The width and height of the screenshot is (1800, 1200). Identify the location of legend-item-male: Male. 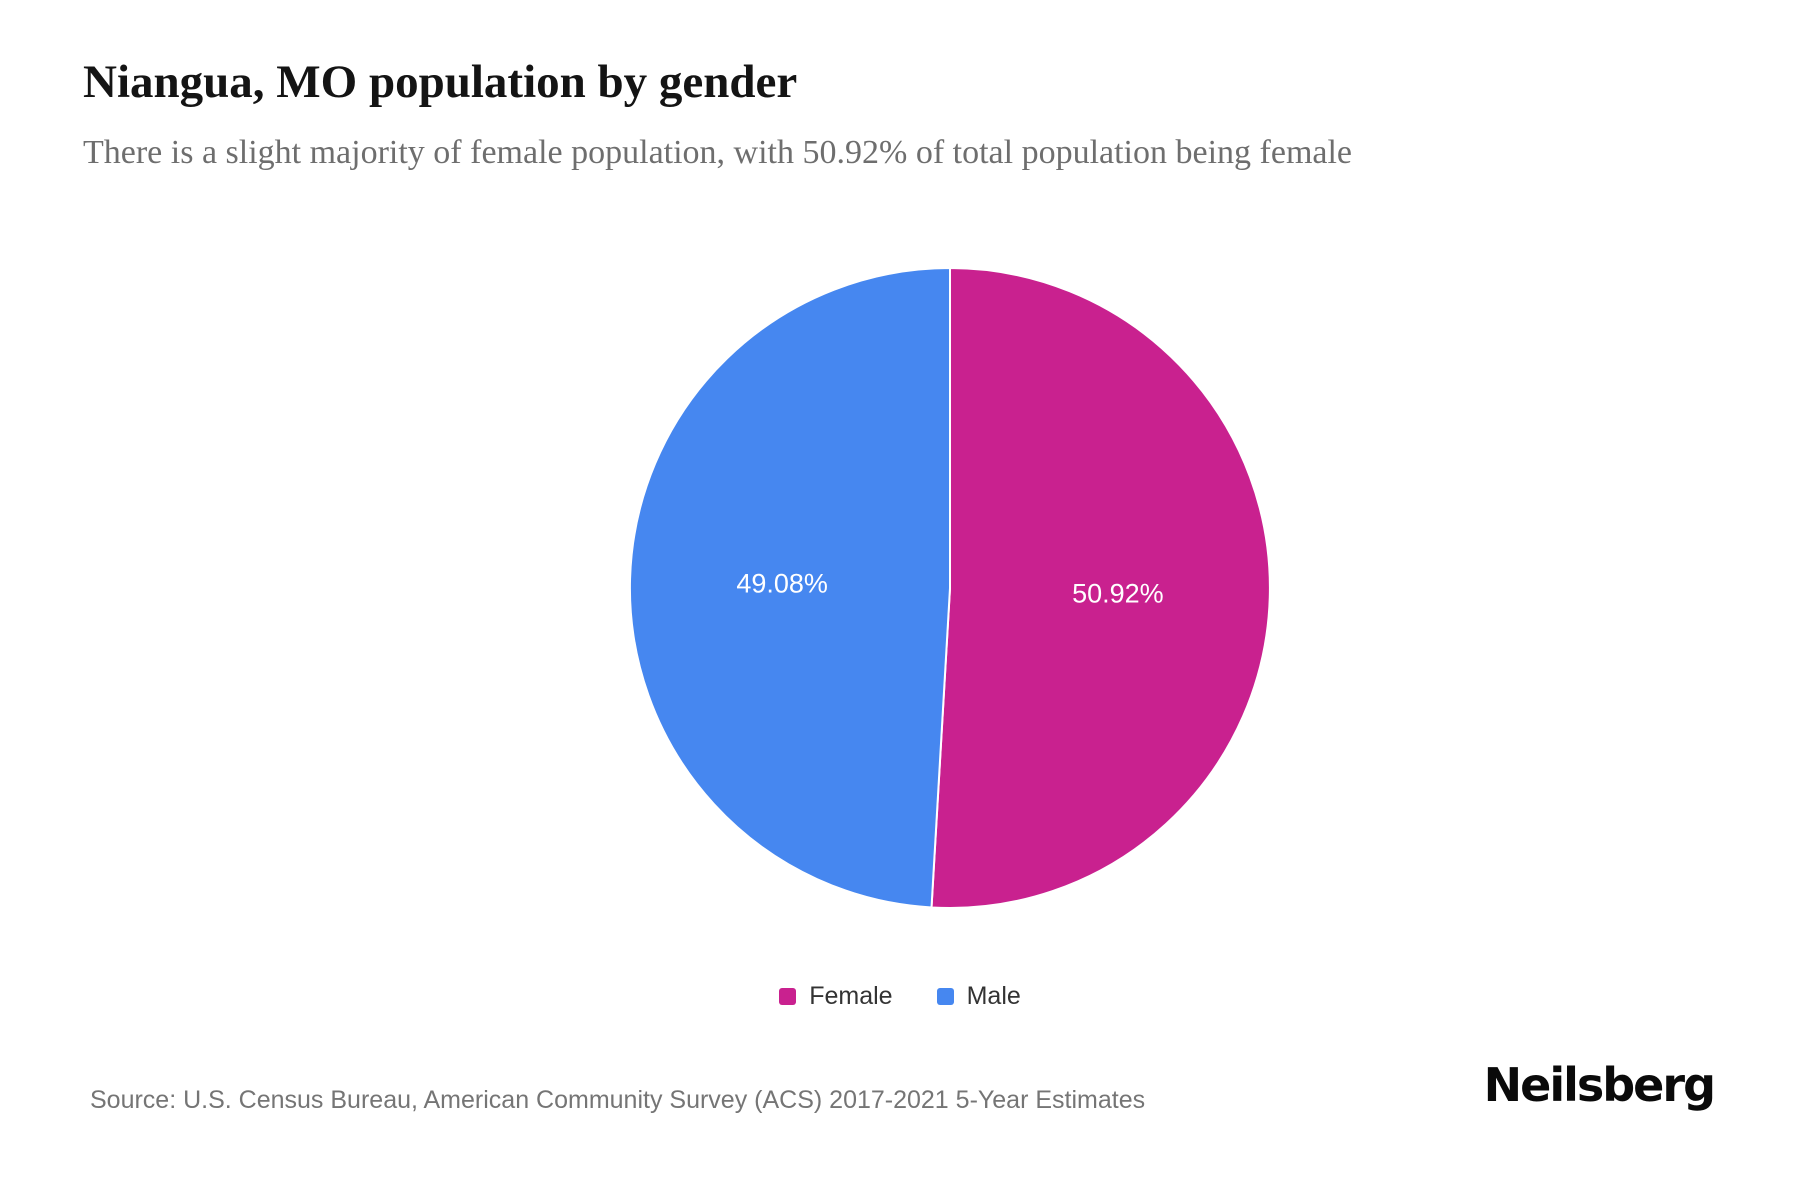
(978, 996).